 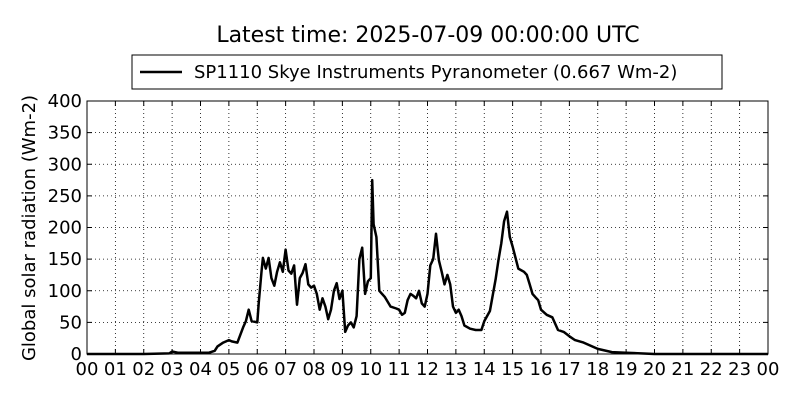 I want to click on x-tick-label: 12, so click(x=427, y=369).